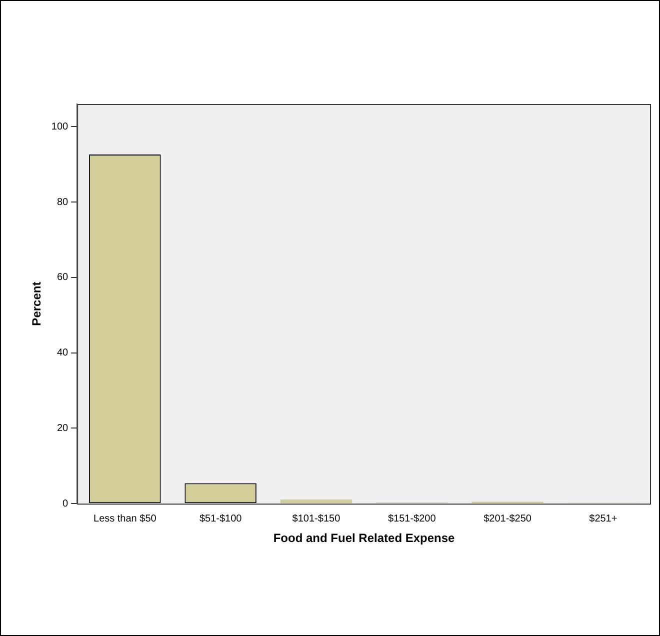 Image resolution: width=660 pixels, height=636 pixels. I want to click on y-tick-label: 40, so click(62, 353).